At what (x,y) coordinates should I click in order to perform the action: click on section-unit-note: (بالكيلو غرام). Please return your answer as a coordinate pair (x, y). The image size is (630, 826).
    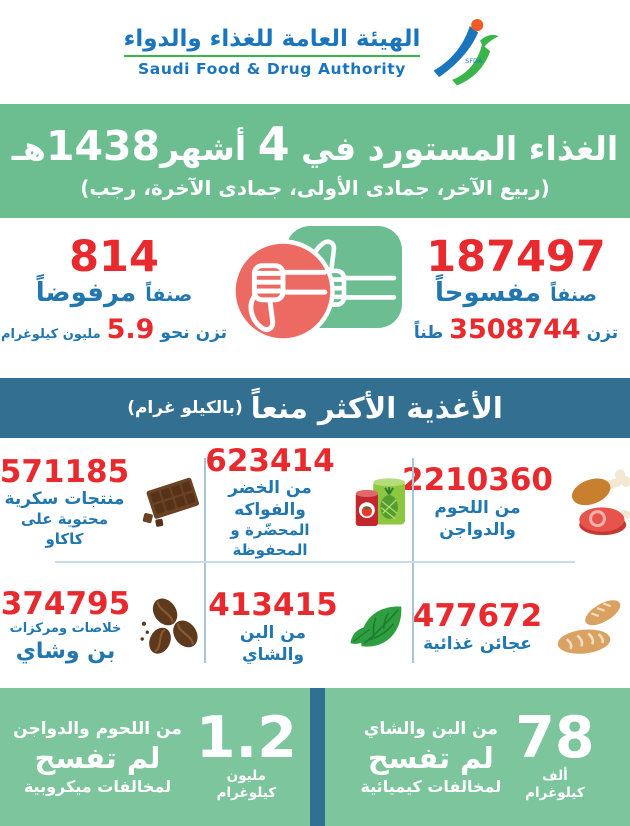
    Looking at the image, I should click on (185, 408).